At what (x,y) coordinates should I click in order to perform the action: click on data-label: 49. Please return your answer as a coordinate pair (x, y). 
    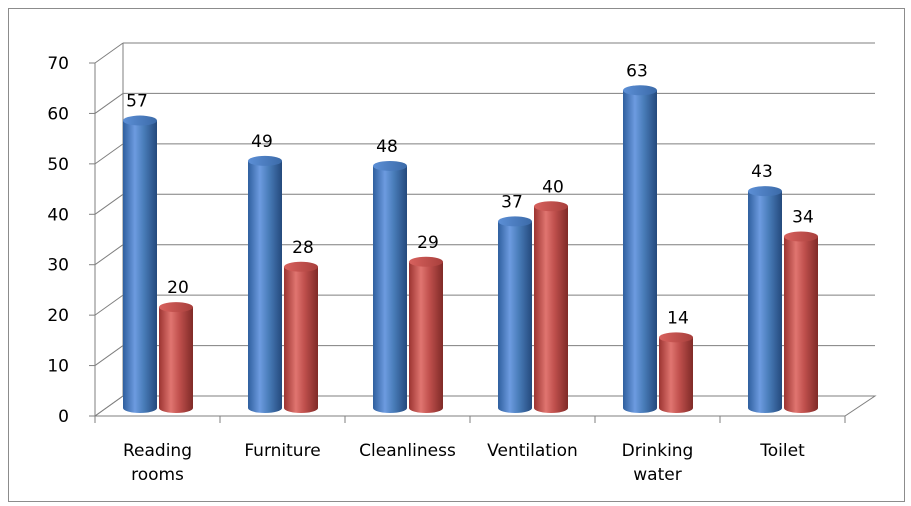
    Looking at the image, I should click on (262, 142).